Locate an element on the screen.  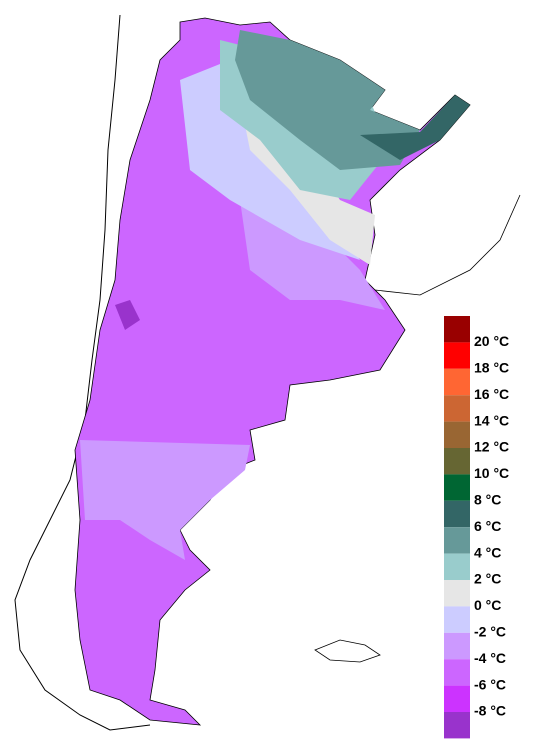
legend-label: 12 °C is located at coordinates (491, 447).